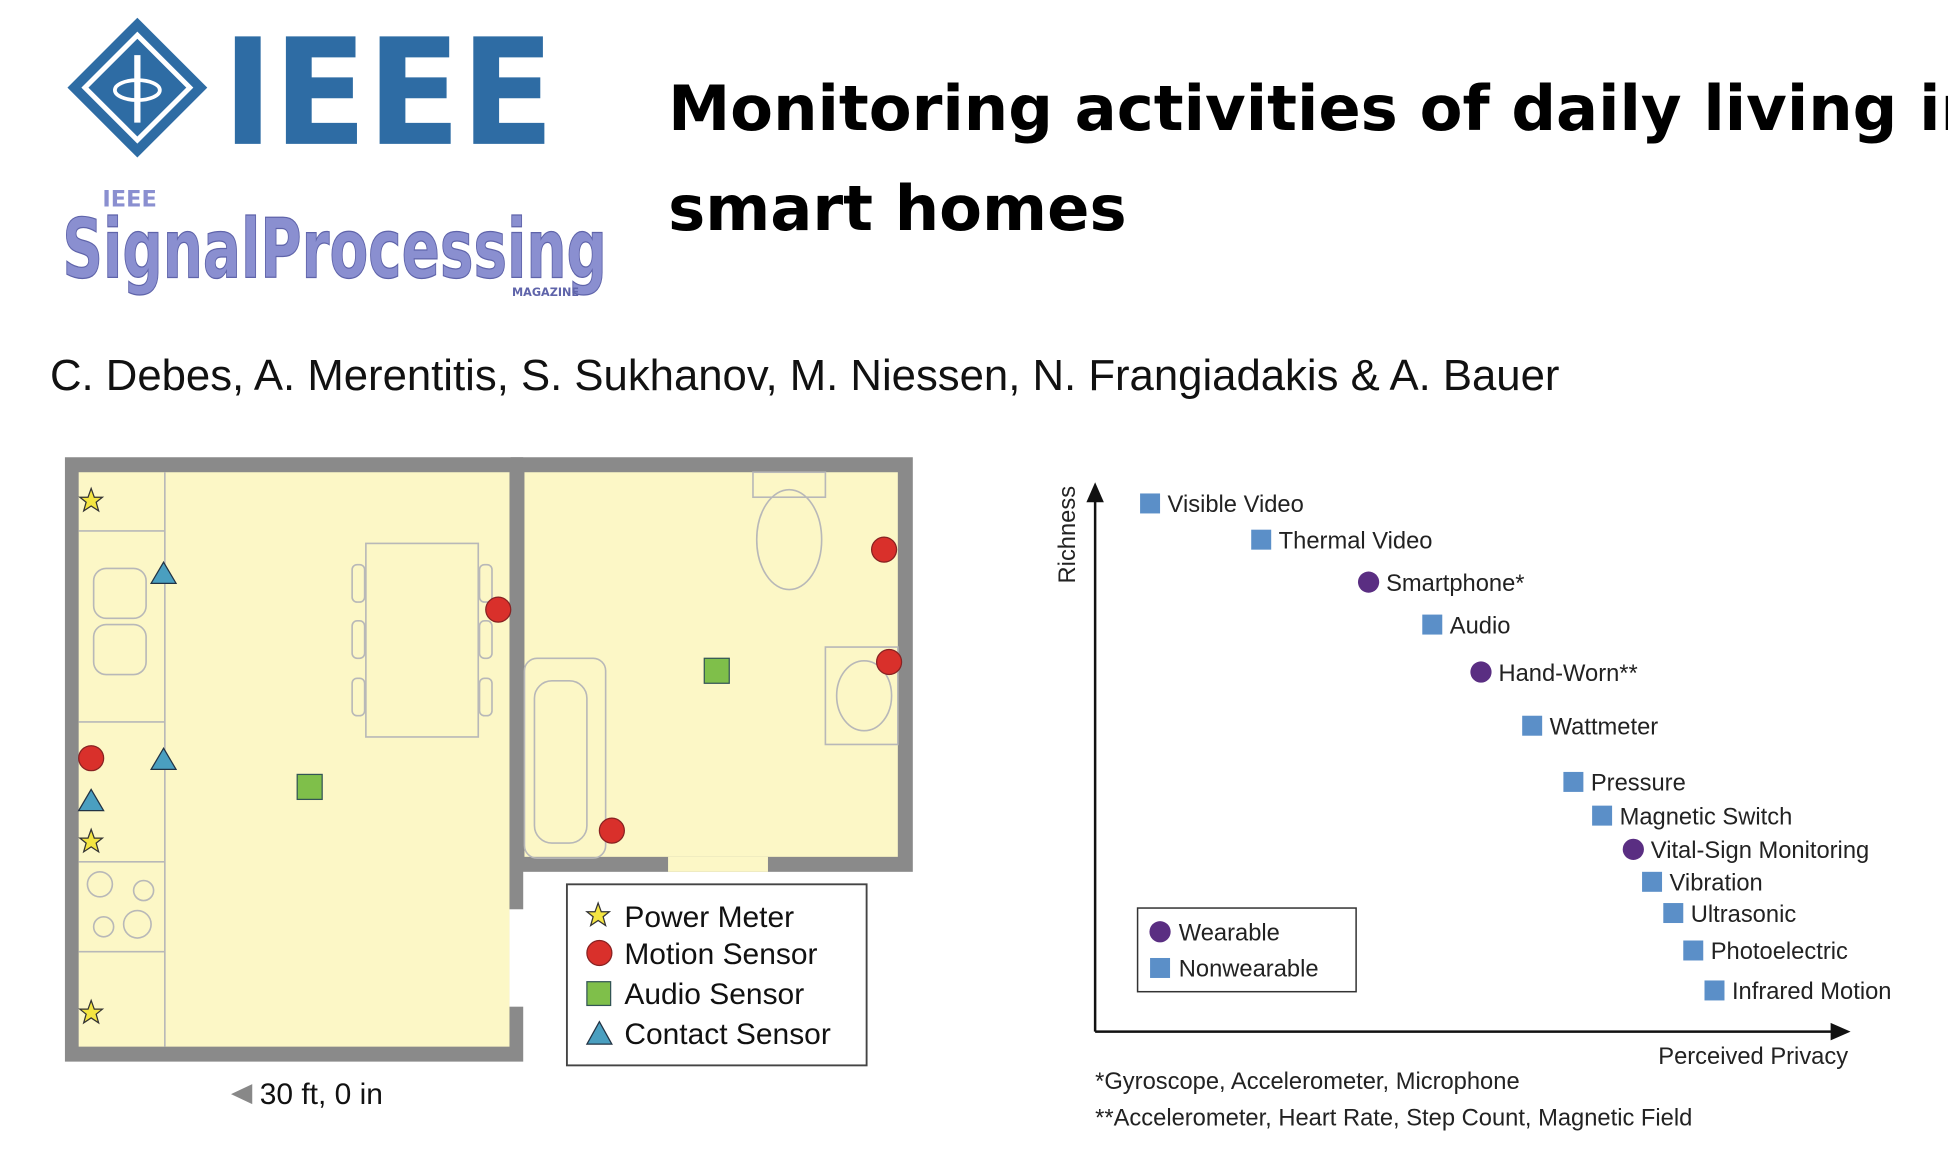  Describe the element at coordinates (1779, 952) in the screenshot. I see `item-label: Photoelectric` at that location.